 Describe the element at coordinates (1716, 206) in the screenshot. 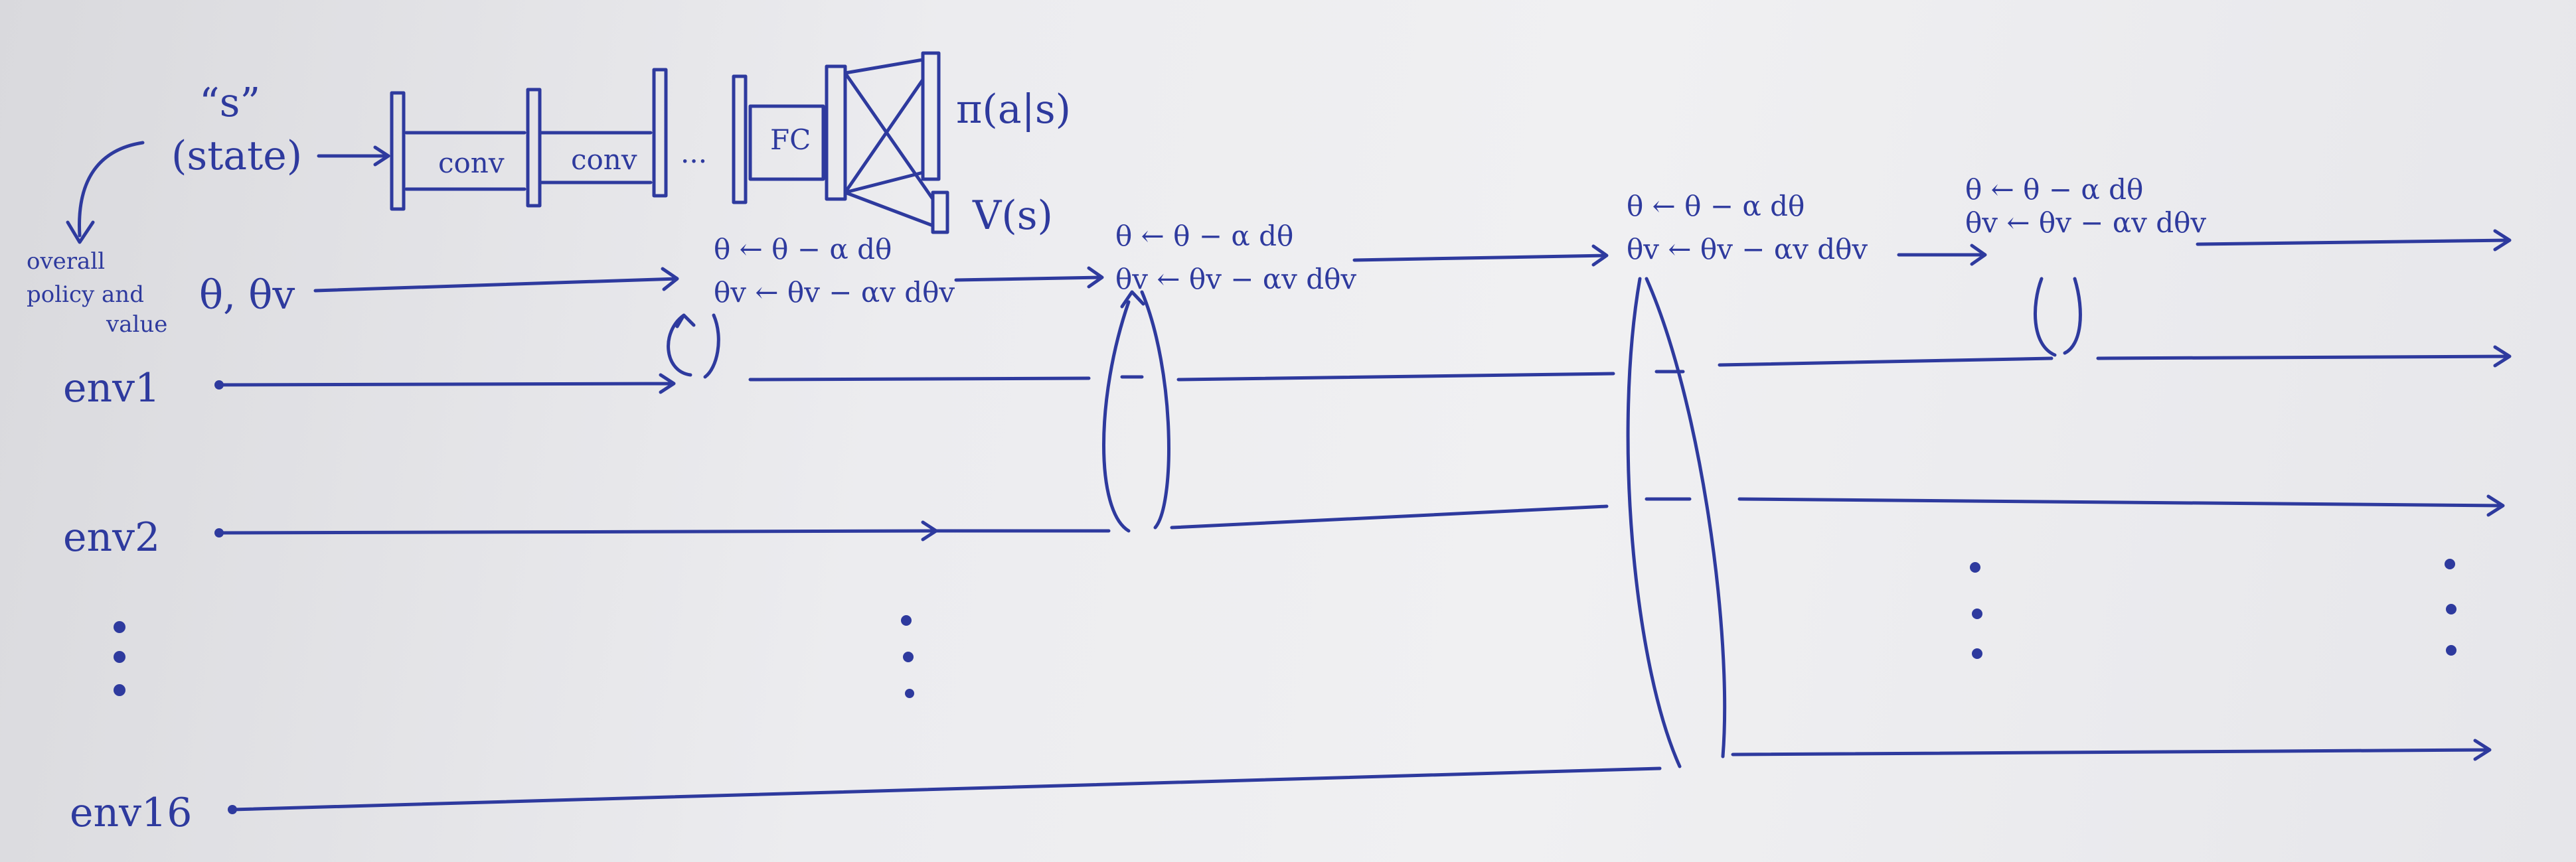

I see `update-3-policy: θ ← θ − α dθ` at that location.